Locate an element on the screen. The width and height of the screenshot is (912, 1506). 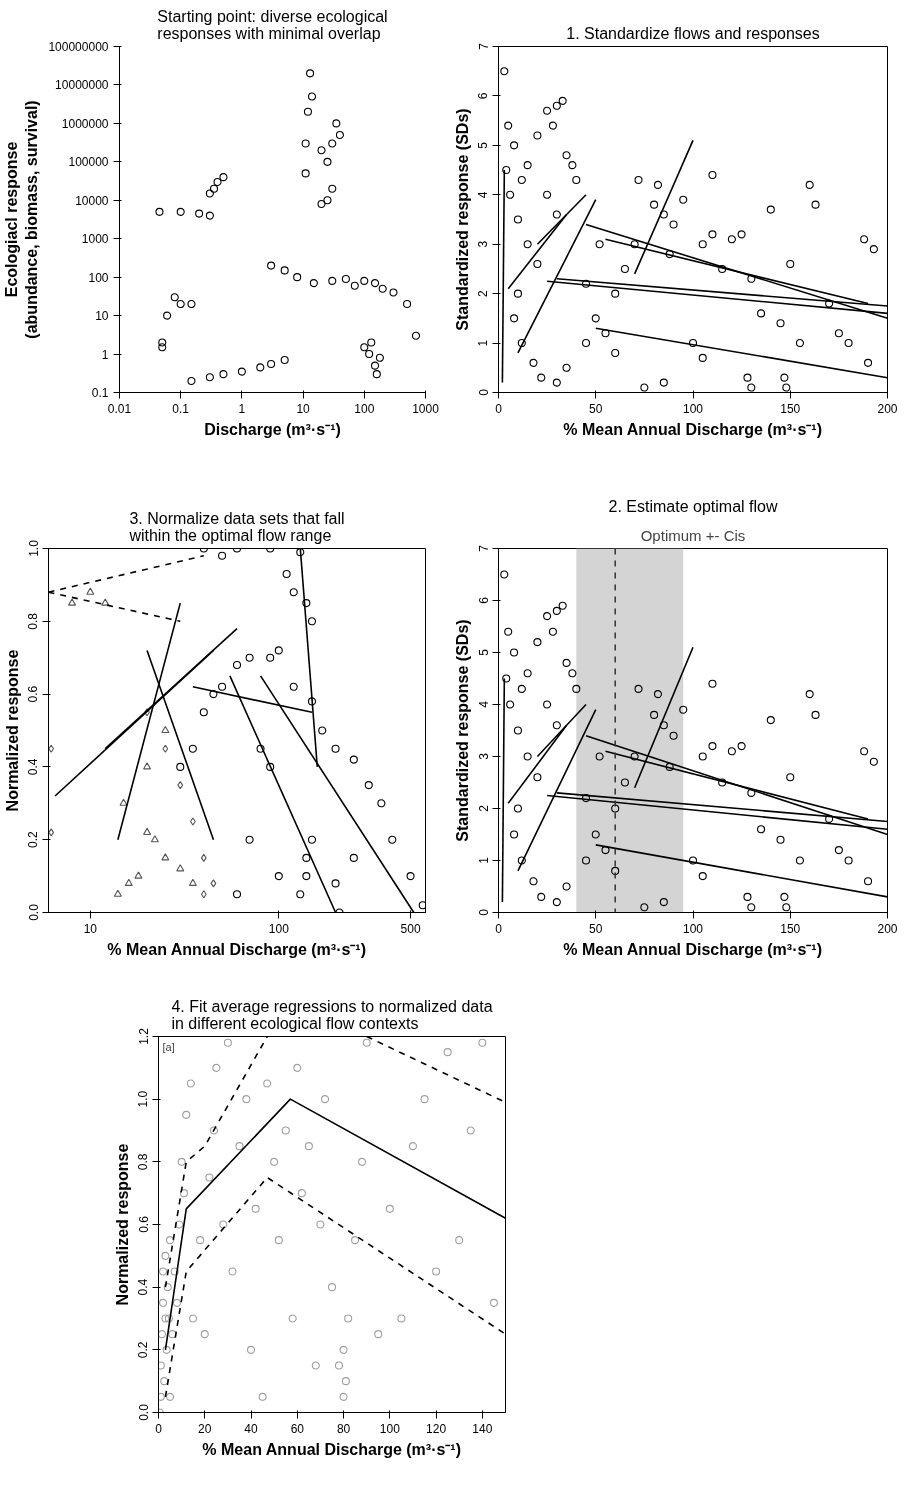
chart-title: Starting point: diverse ecological responses with minimal overlap is located at coordinates (272, 24).